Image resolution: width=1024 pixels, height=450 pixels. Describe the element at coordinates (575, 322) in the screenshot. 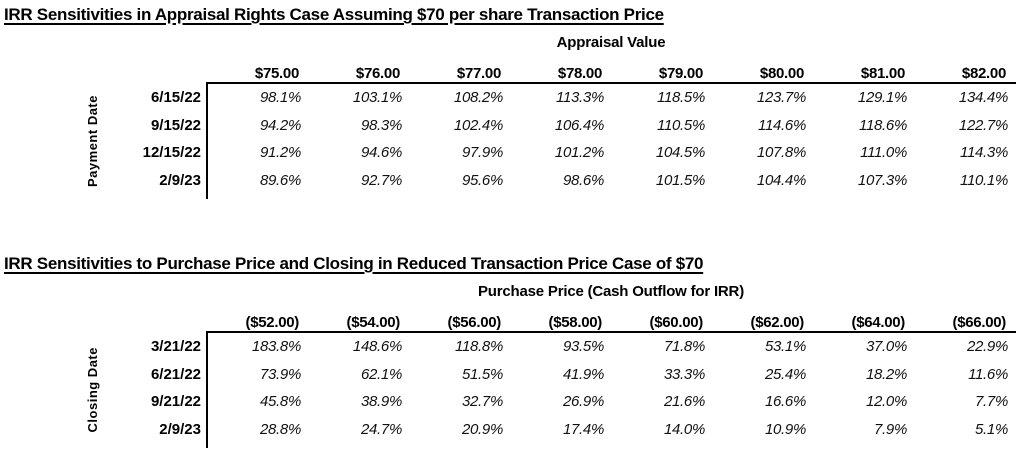

I see `column-header: ($58.00)` at that location.